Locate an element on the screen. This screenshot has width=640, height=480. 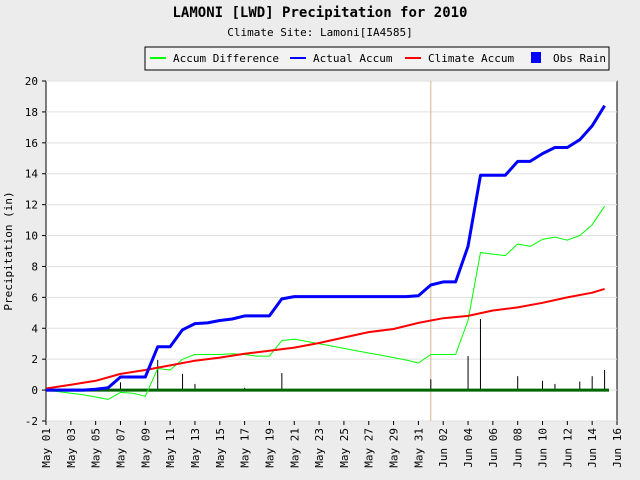
x-tick-label: May 27 is located at coordinates (369, 448).